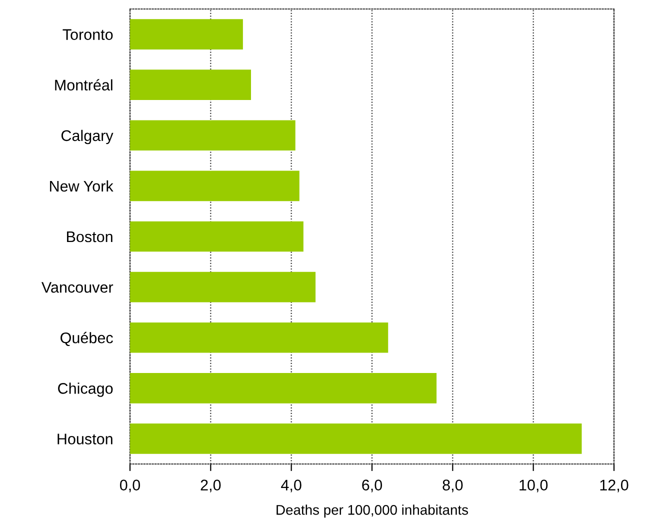 Image resolution: width=652 pixels, height=531 pixels. I want to click on y-tick-label: Toronto, so click(87, 34).